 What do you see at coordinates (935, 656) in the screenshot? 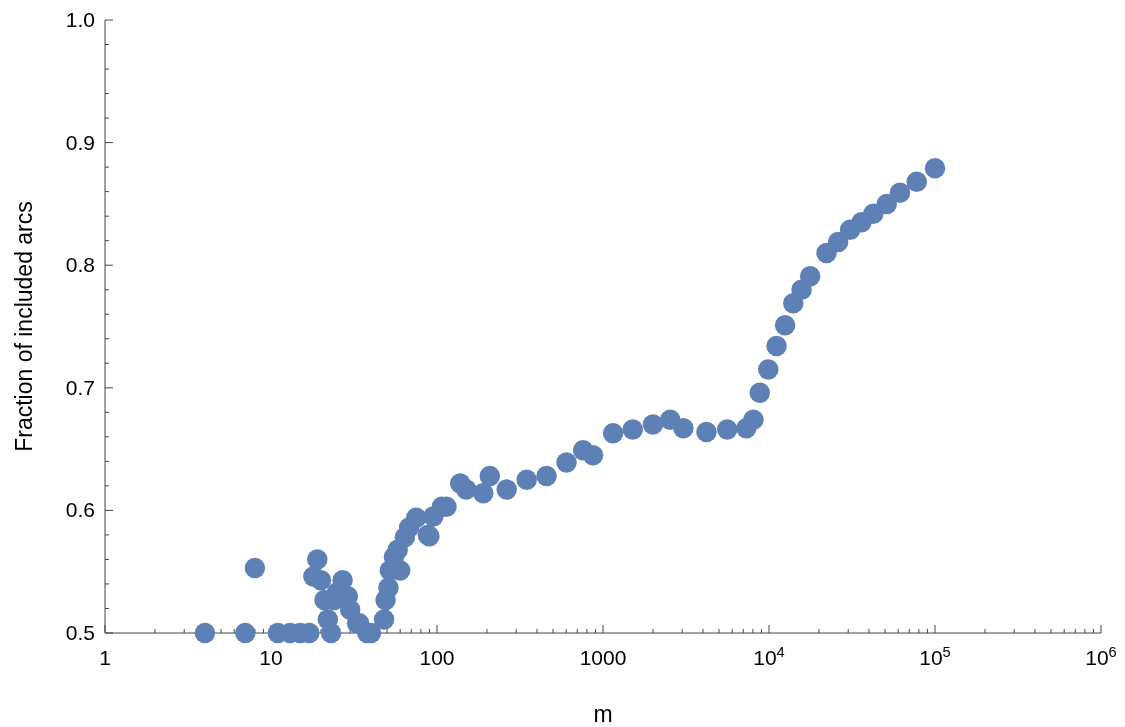
I see `x-tick-label: 10$^{5}$` at bounding box center [935, 656].